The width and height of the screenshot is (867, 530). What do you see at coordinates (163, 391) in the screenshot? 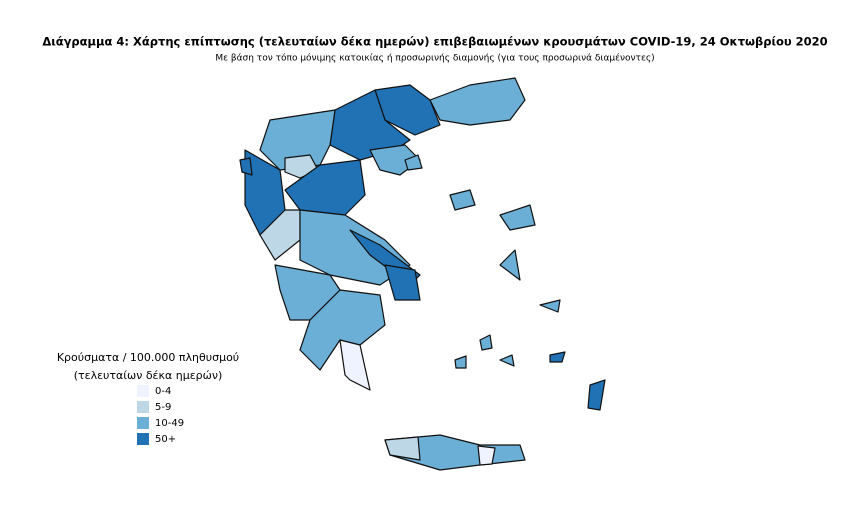
I see `legend-label: 0-4` at bounding box center [163, 391].